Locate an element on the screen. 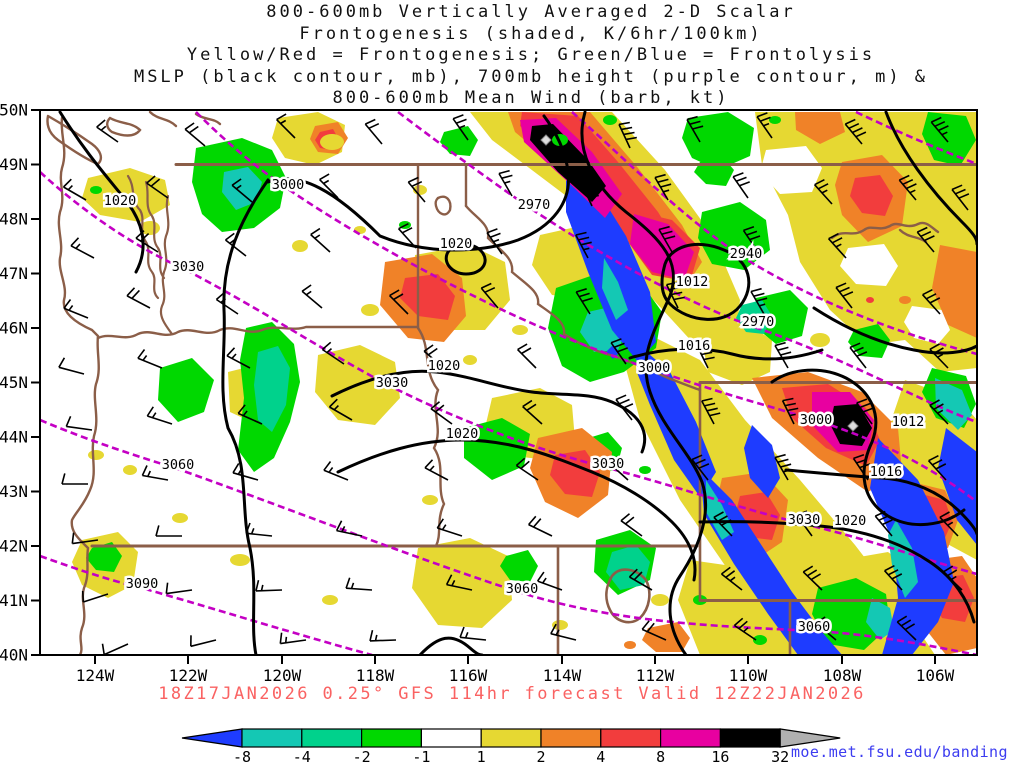 This screenshot has width=1024, height=768. svg-text: 46N is located at coordinates (14, 328).